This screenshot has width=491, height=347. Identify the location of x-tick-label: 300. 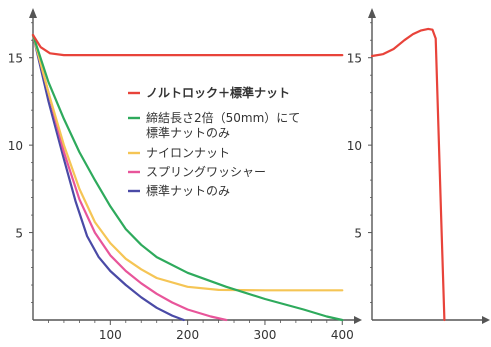
(264, 335).